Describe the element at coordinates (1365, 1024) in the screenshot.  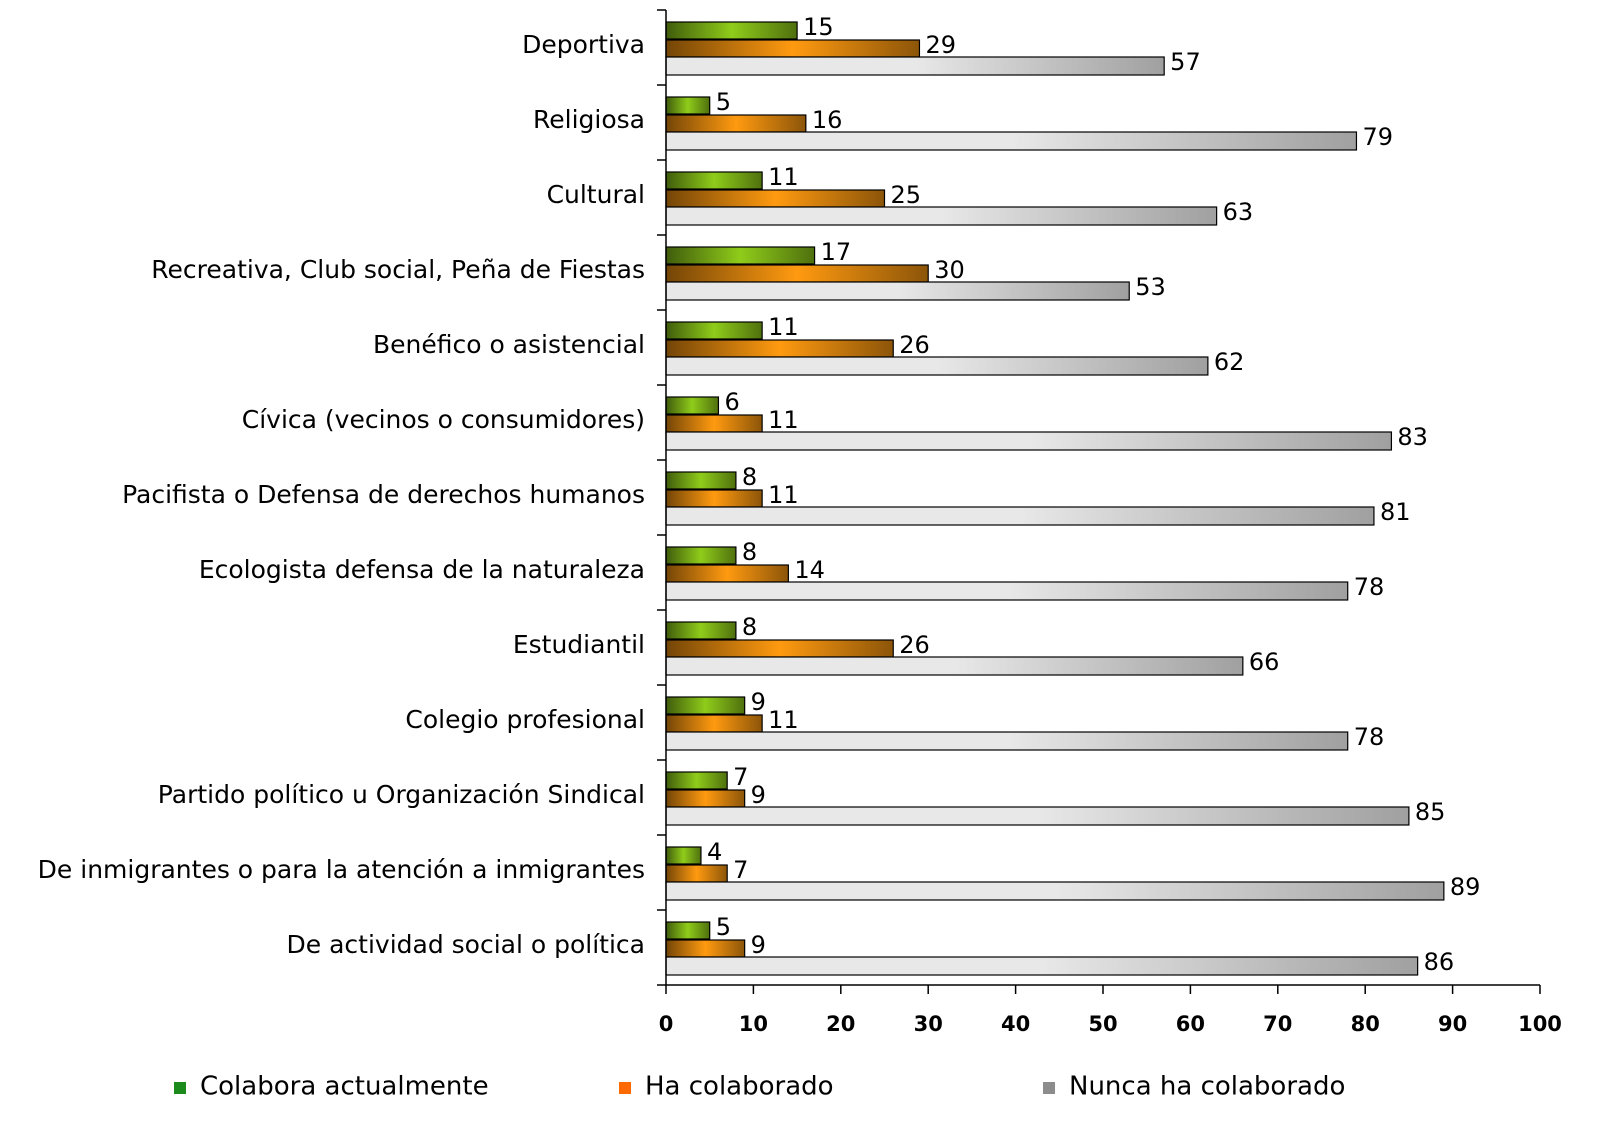
I see `x-tick-label: 80` at that location.